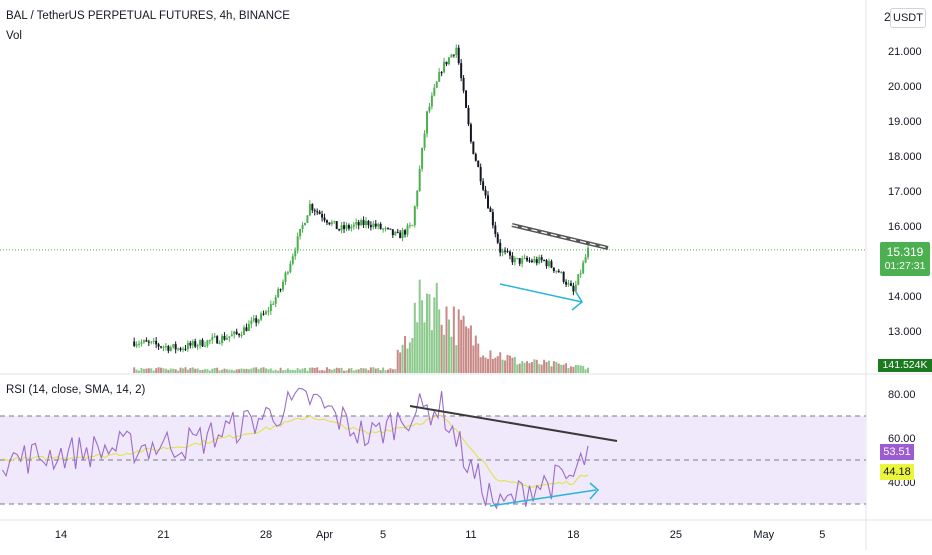 The width and height of the screenshot is (932, 555). I want to click on currency-button: USDT, so click(908, 18).